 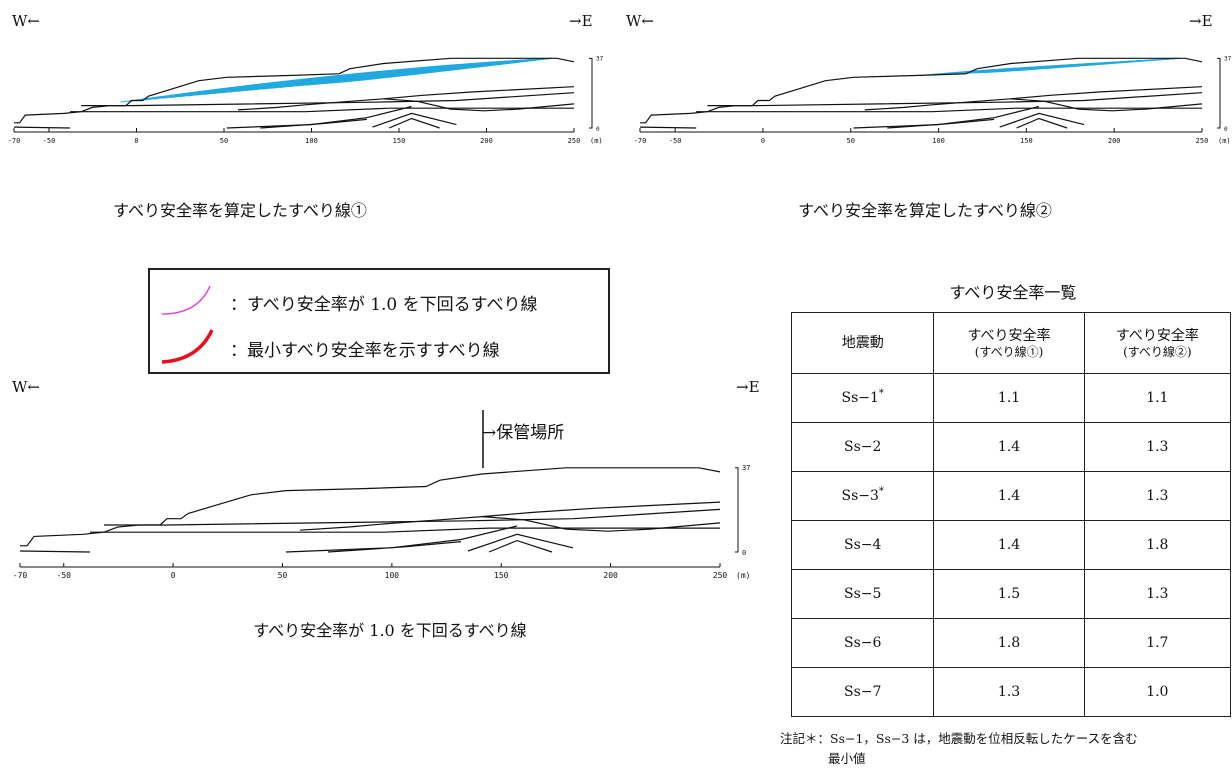 I want to click on table-header-row: 地震動 すべり安全率 (すべり線①) すべり安全率 (すべり線②), so click(x=1011, y=343).